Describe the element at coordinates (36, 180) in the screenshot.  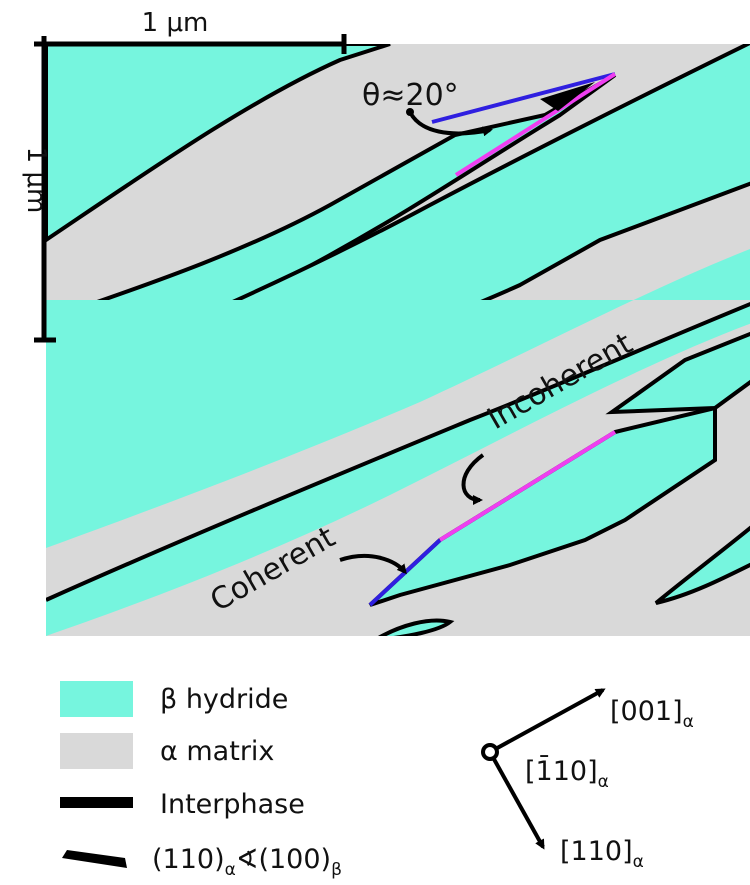
I see `scale-bar-vertical-label: 1 μm` at that location.